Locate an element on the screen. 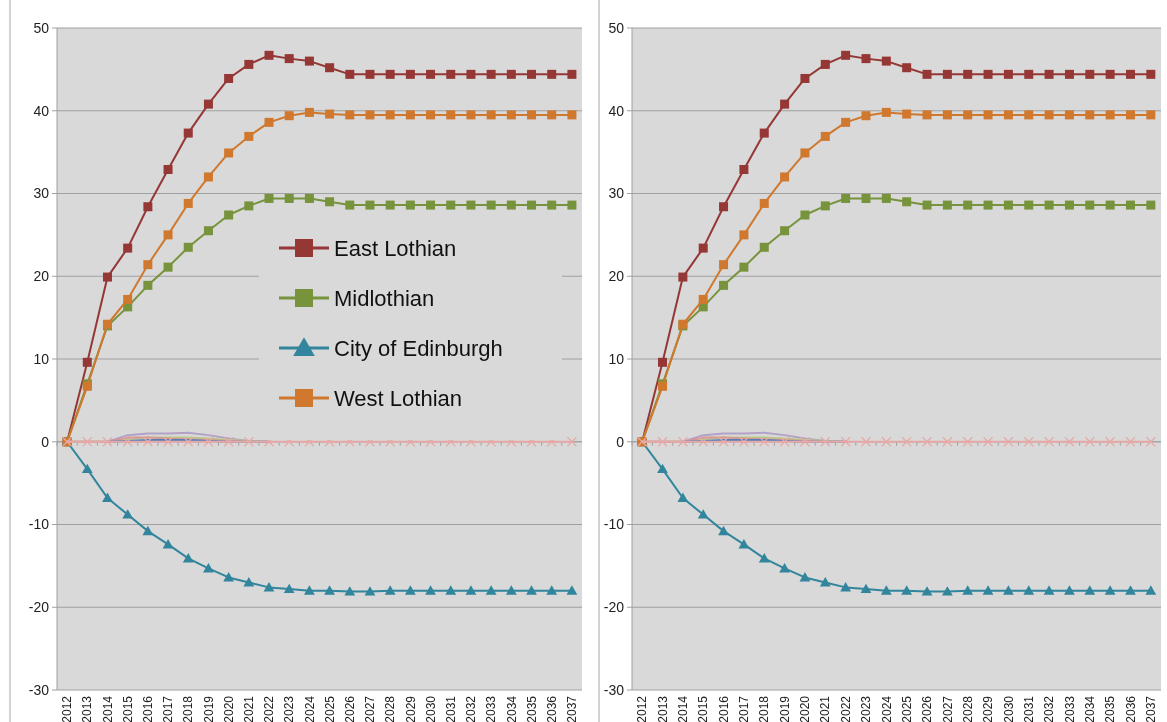 The width and height of the screenshot is (1167, 722). legend-label: East Lothian is located at coordinates (395, 248).